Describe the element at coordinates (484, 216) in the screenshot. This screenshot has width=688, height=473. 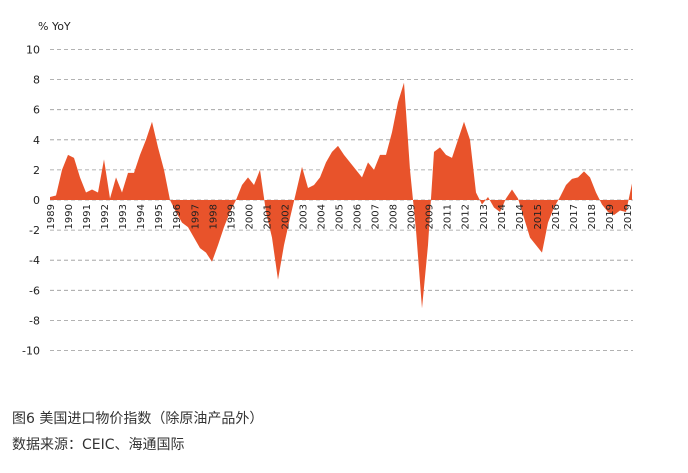
I see `x-tick-label: 2013` at that location.